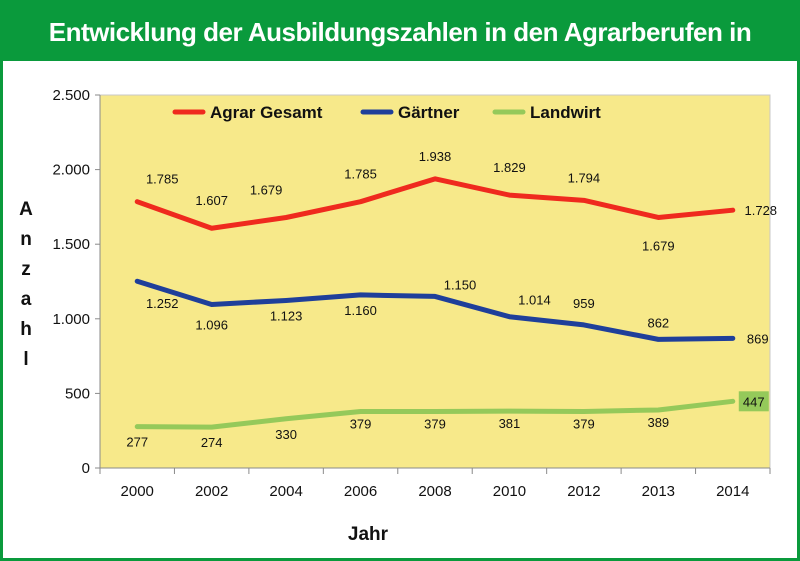 The height and width of the screenshot is (561, 800). I want to click on y-axis-title-letter: A, so click(26, 209).